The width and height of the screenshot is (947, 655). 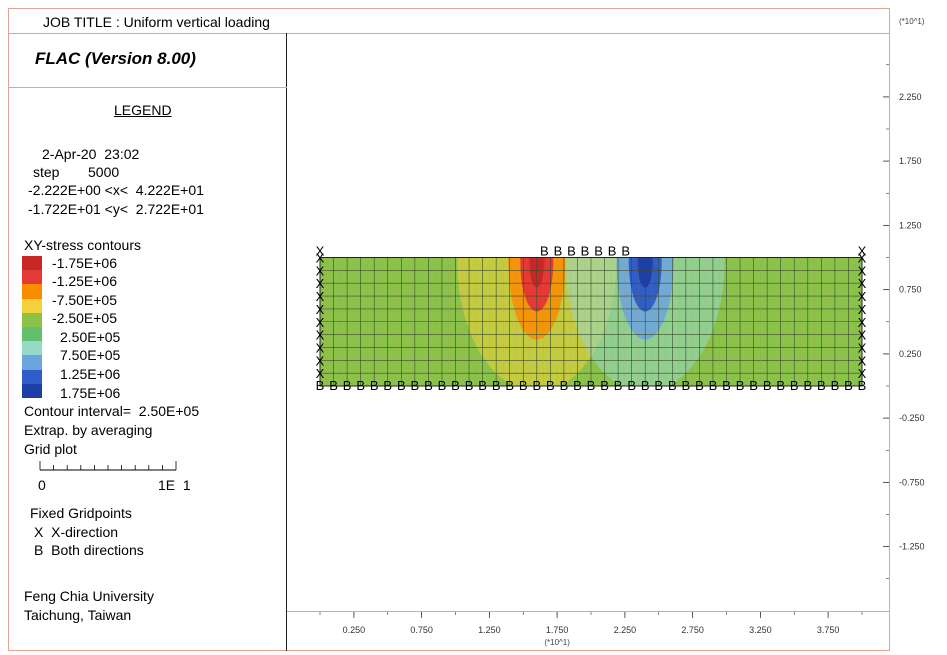 What do you see at coordinates (81, 513) in the screenshot?
I see `fixed-title: Fixed Gridpoints` at bounding box center [81, 513].